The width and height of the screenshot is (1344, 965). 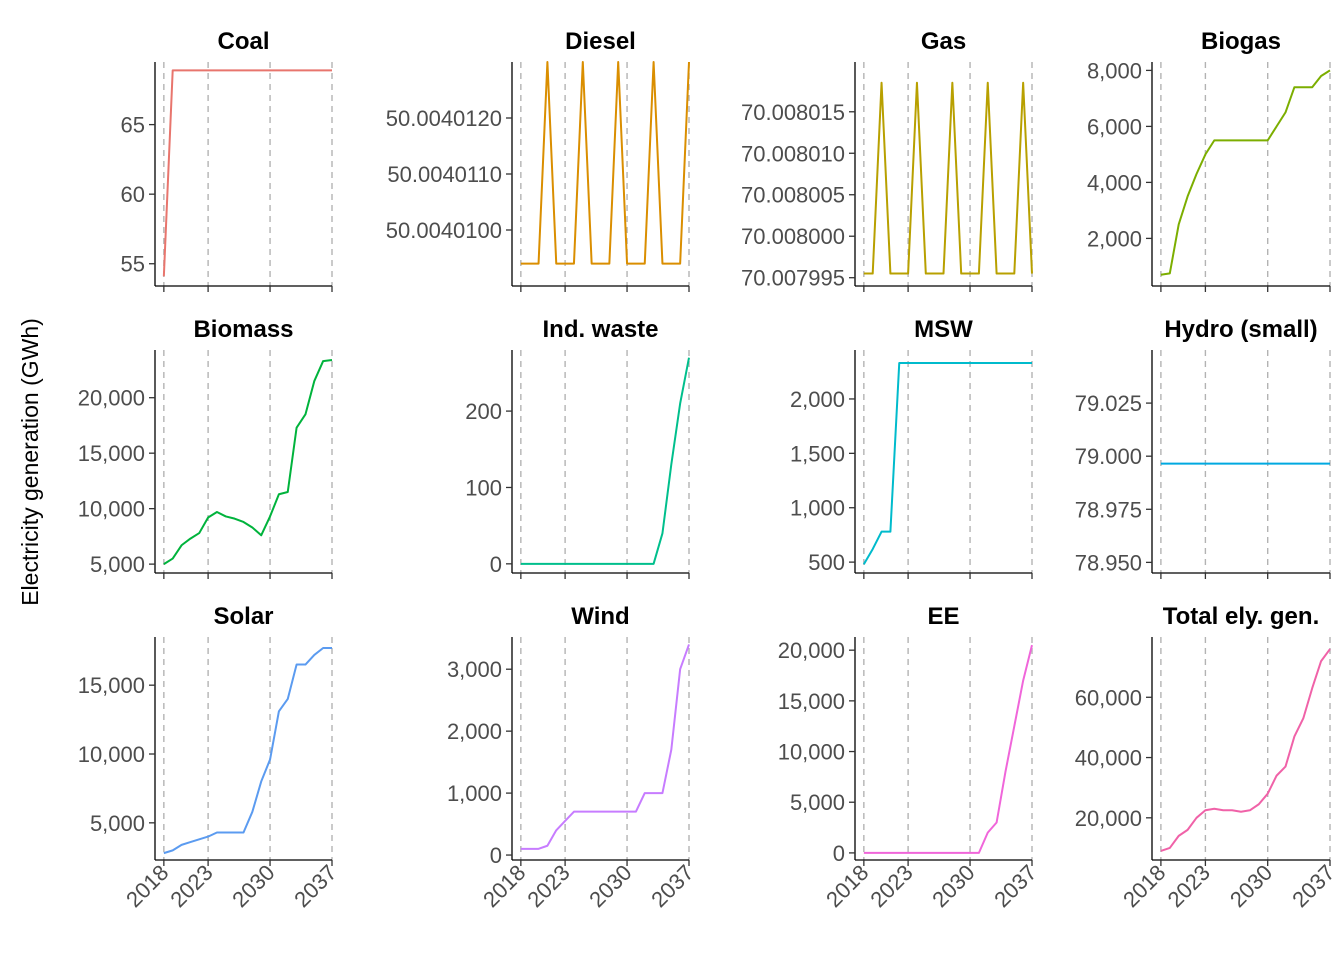 I want to click on y-tick-label: 78.975, so click(x=1108, y=509).